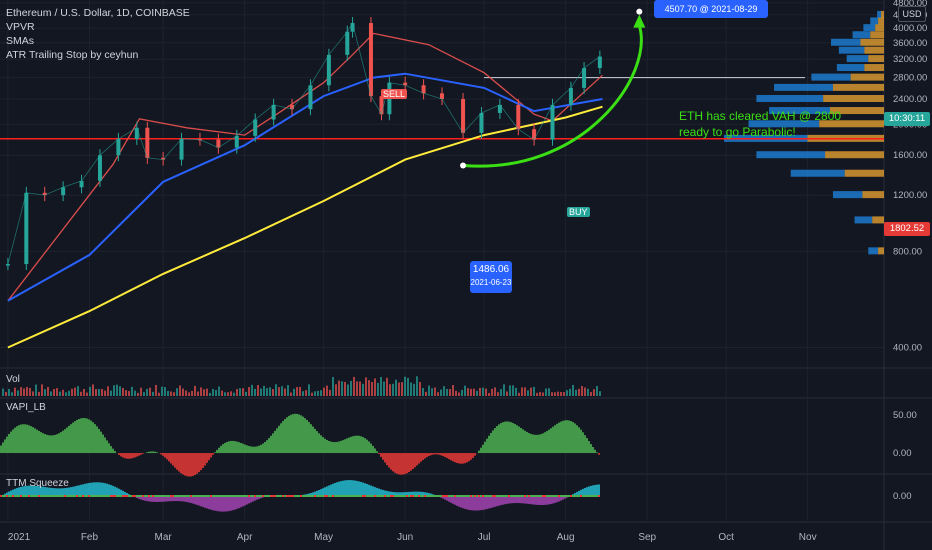 The width and height of the screenshot is (932, 550). Describe the element at coordinates (72, 55) in the screenshot. I see `indicator-atr: ATR Trailing Stop by ceyhun` at that location.